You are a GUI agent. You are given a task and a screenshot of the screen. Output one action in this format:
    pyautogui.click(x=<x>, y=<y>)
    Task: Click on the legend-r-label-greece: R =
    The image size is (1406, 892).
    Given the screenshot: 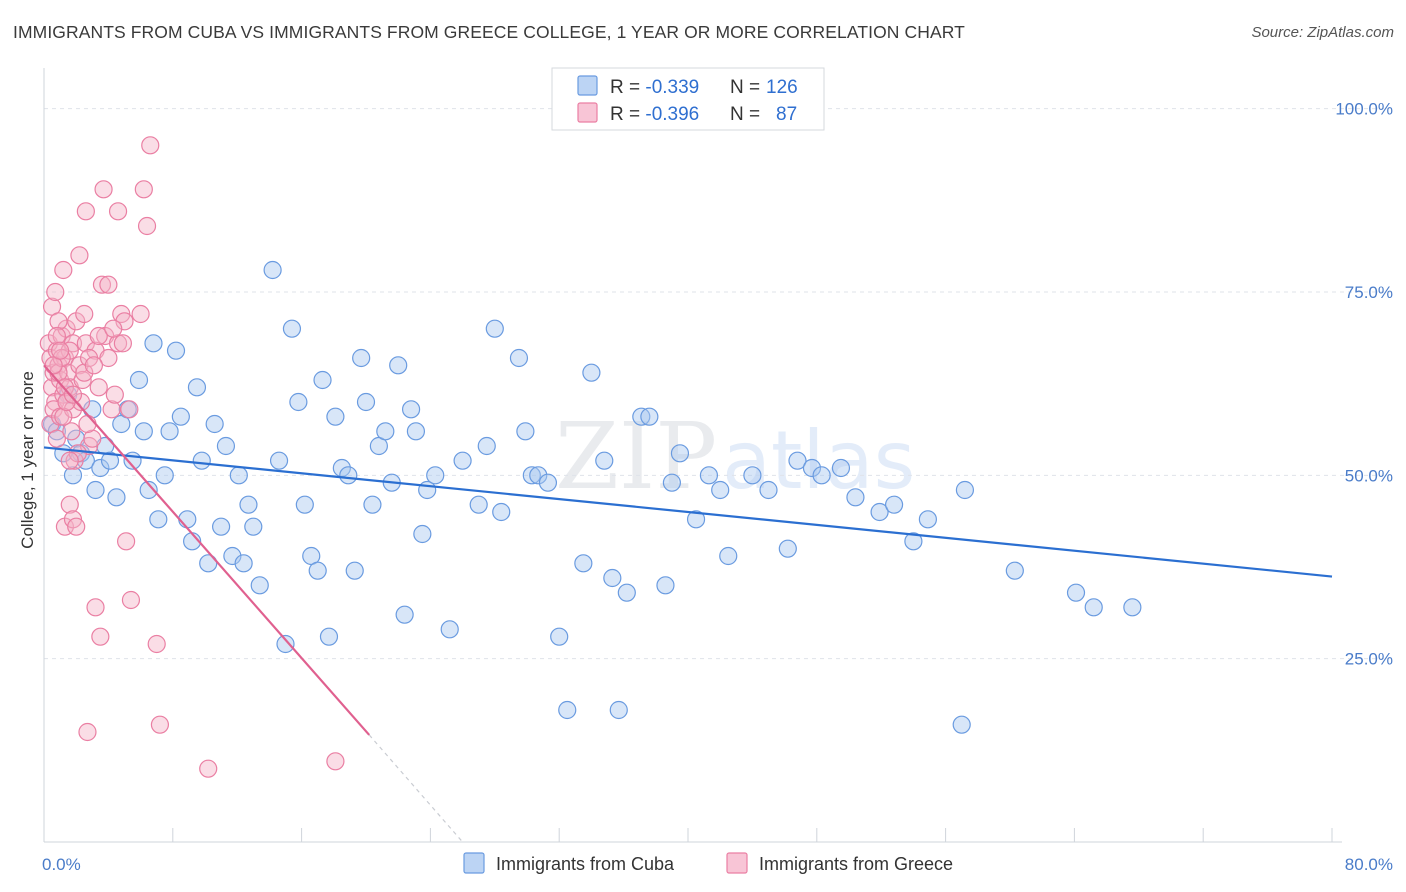 What is the action you would take?
    pyautogui.click(x=627, y=114)
    